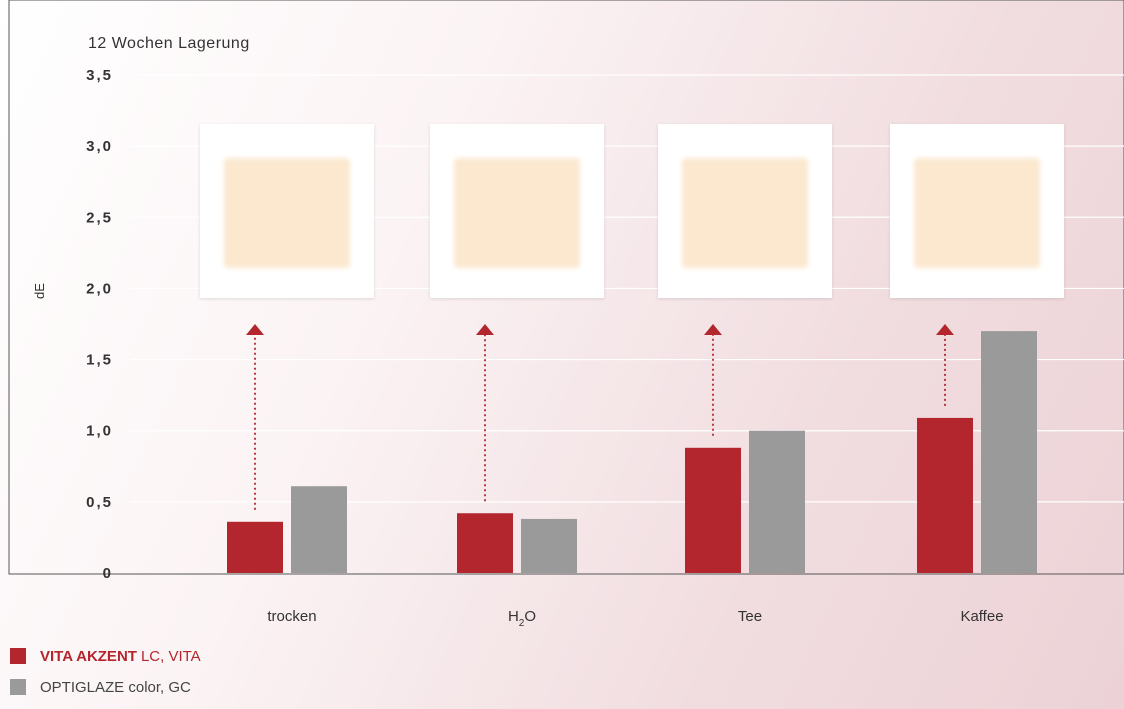  Describe the element at coordinates (88, 656) in the screenshot. I see `legend-brand-vita: VITA AKZENT` at that location.